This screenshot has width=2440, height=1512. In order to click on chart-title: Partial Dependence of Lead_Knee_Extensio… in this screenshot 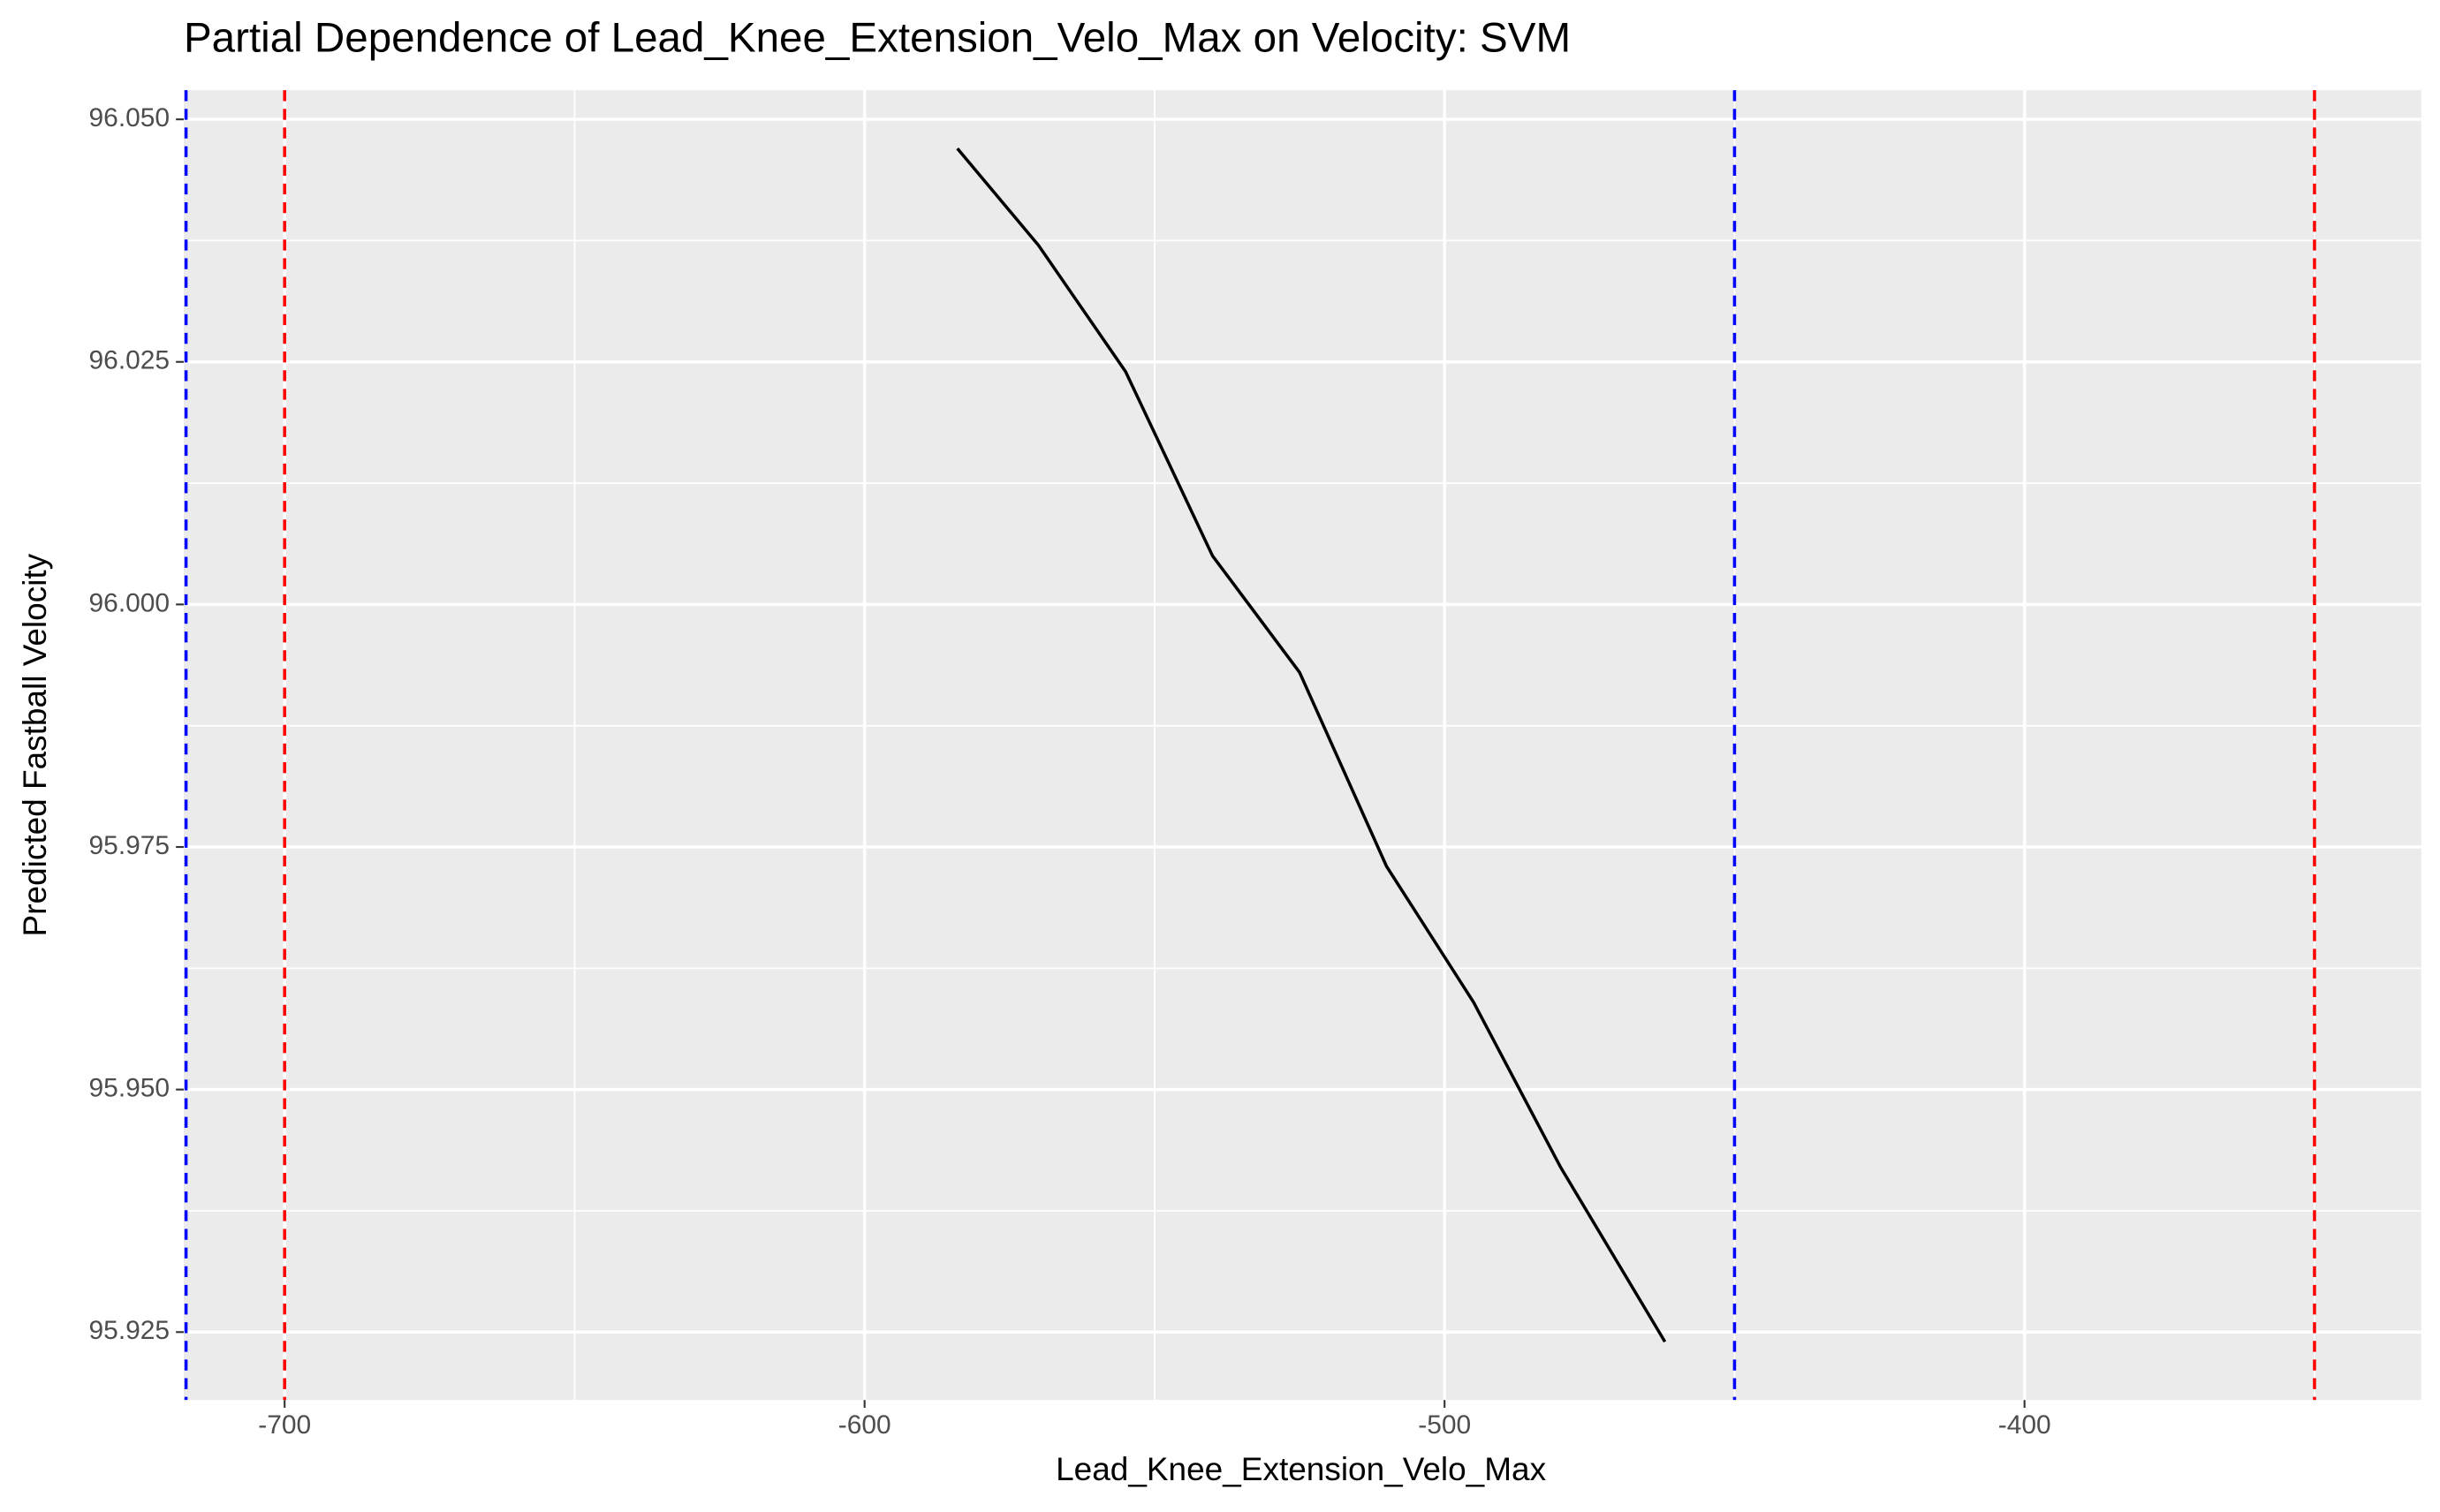, I will do `click(877, 37)`.